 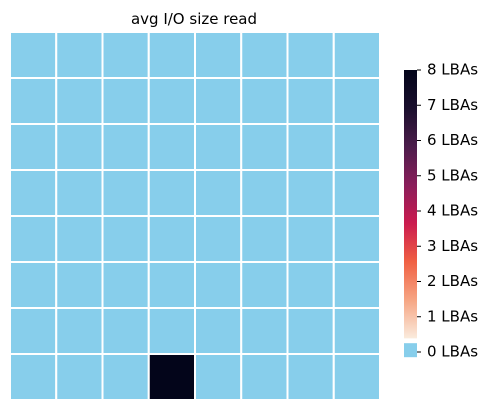 I want to click on colorbar-gradient-bar, so click(x=410, y=204).